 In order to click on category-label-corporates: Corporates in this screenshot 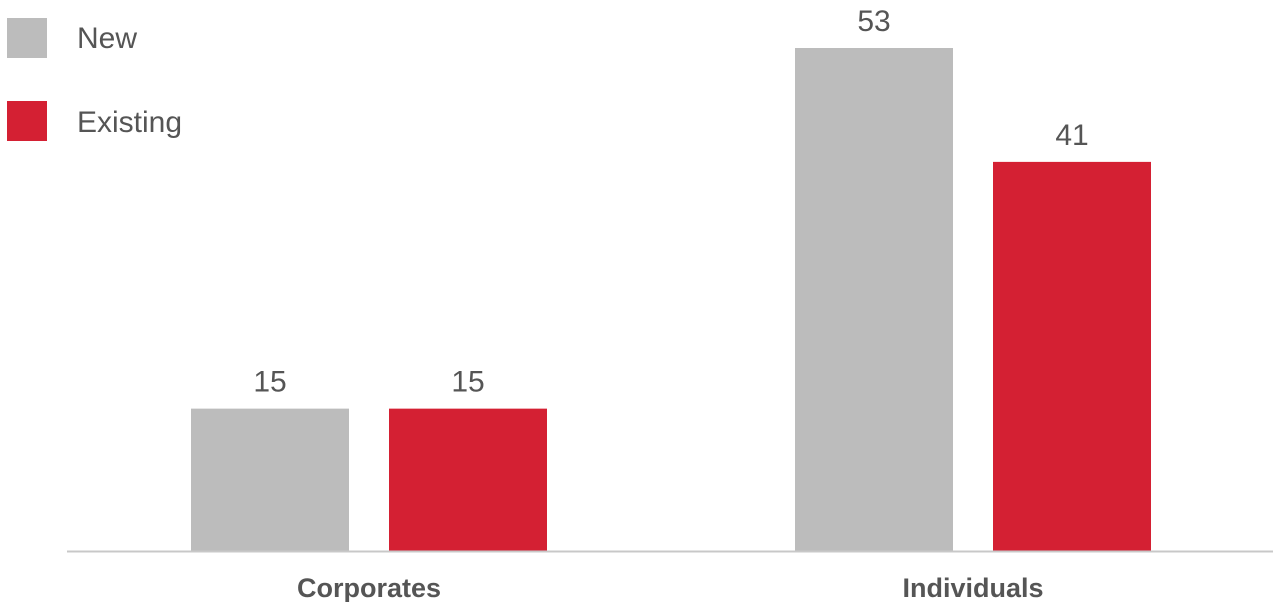, I will do `click(369, 587)`.